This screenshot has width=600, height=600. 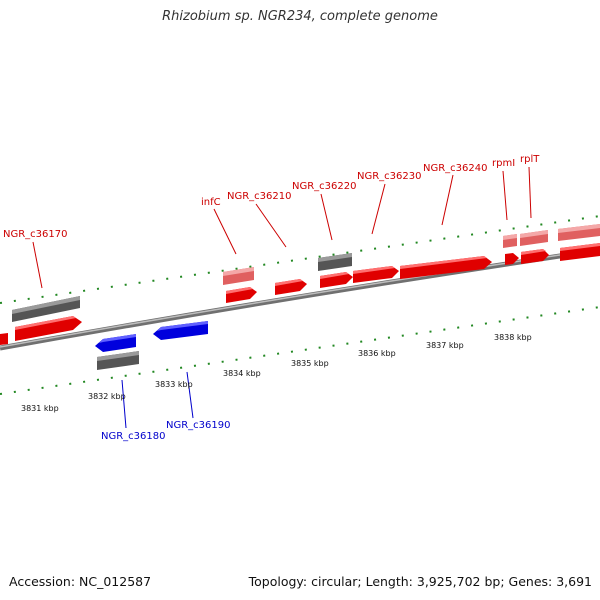 I want to click on reverse-gene-labels: NGR_c36180 NGR_c36190, so click(x=166, y=431).